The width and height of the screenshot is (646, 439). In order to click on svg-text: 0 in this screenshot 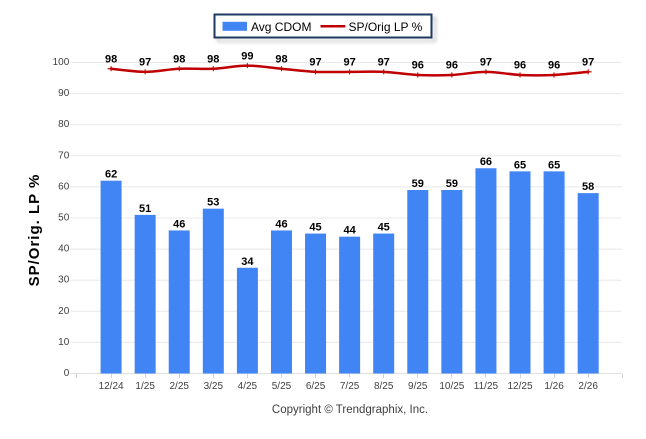, I will do `click(67, 373)`.